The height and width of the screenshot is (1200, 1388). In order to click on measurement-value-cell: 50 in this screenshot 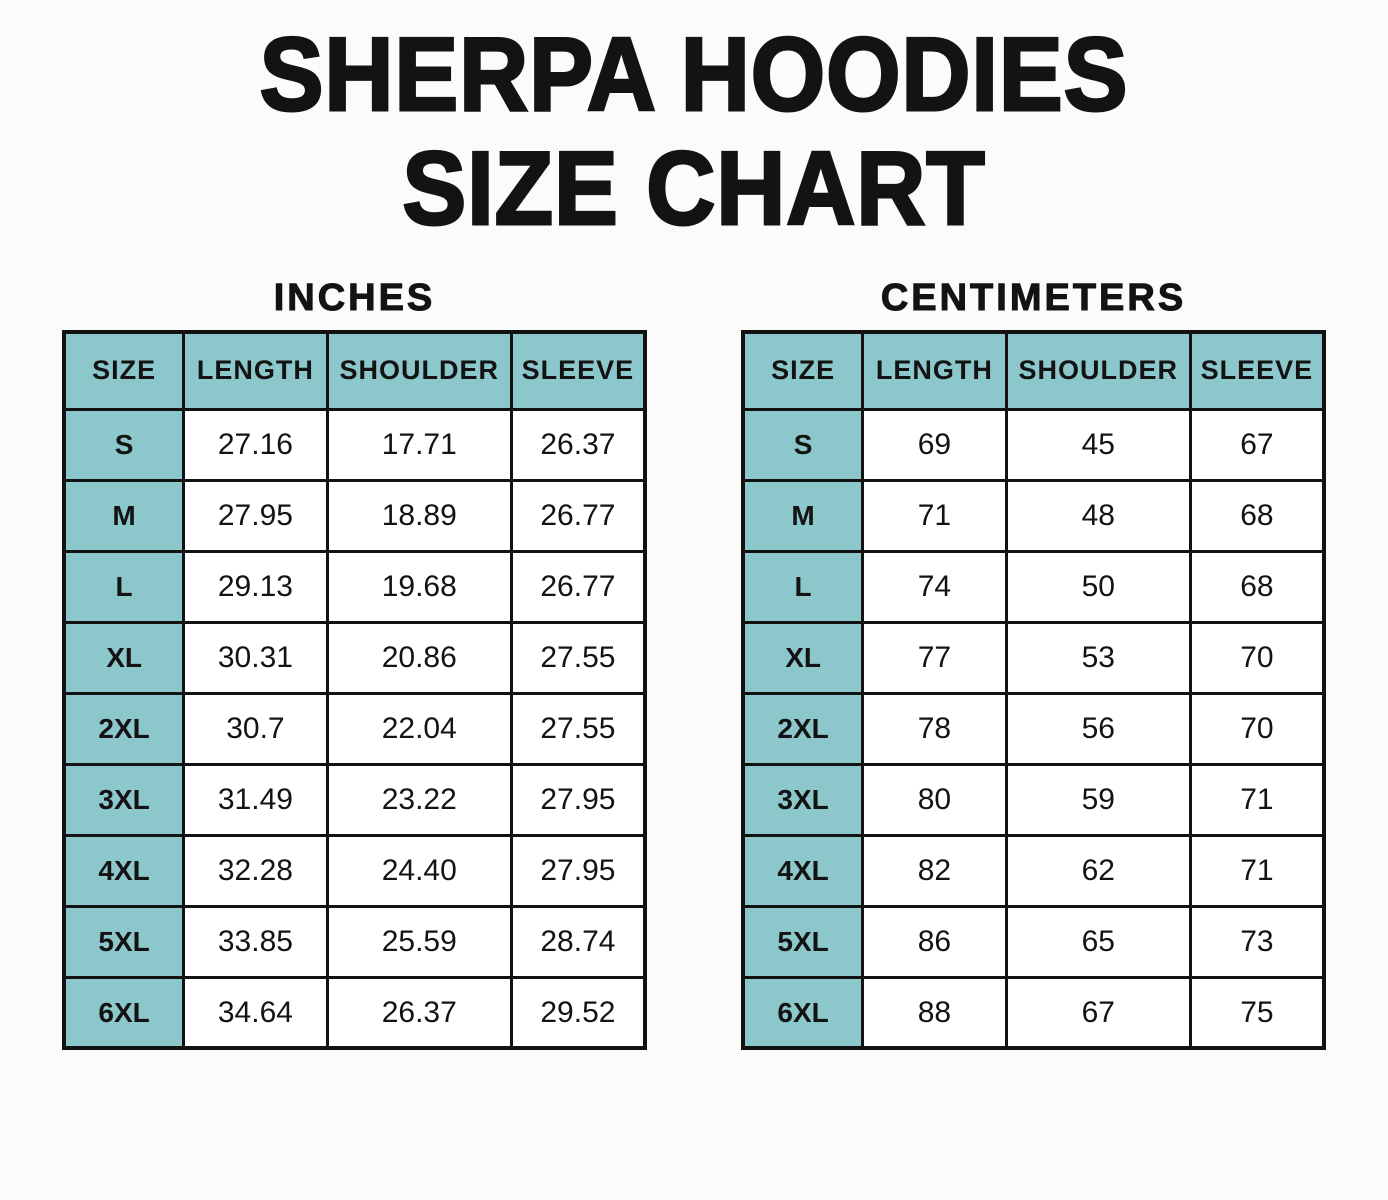, I will do `click(1098, 586)`.